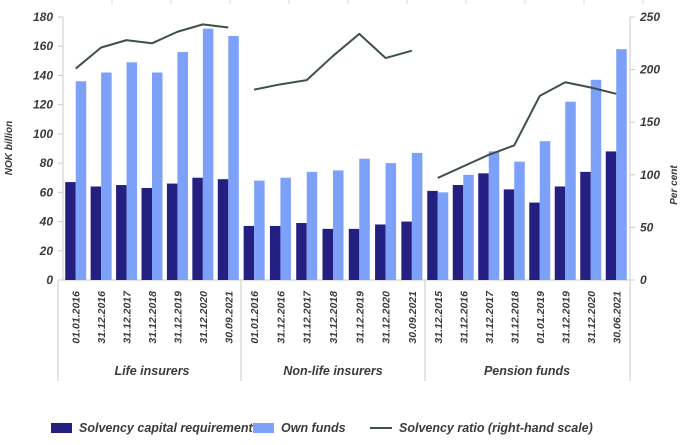 Image resolution: width=686 pixels, height=445 pixels. Describe the element at coordinates (527, 371) in the screenshot. I see `group-label: Pension funds` at that location.